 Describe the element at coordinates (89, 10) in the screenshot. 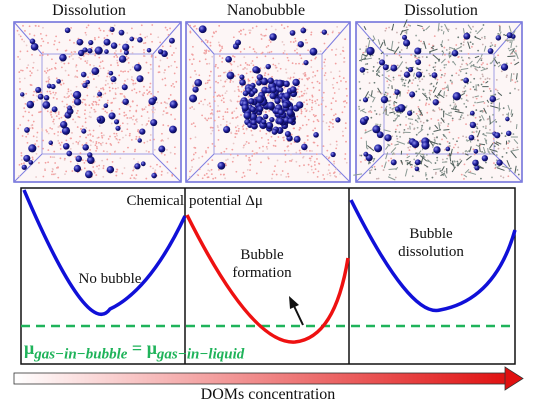

I see `panel-title-dissolution-left: Dissolution` at that location.